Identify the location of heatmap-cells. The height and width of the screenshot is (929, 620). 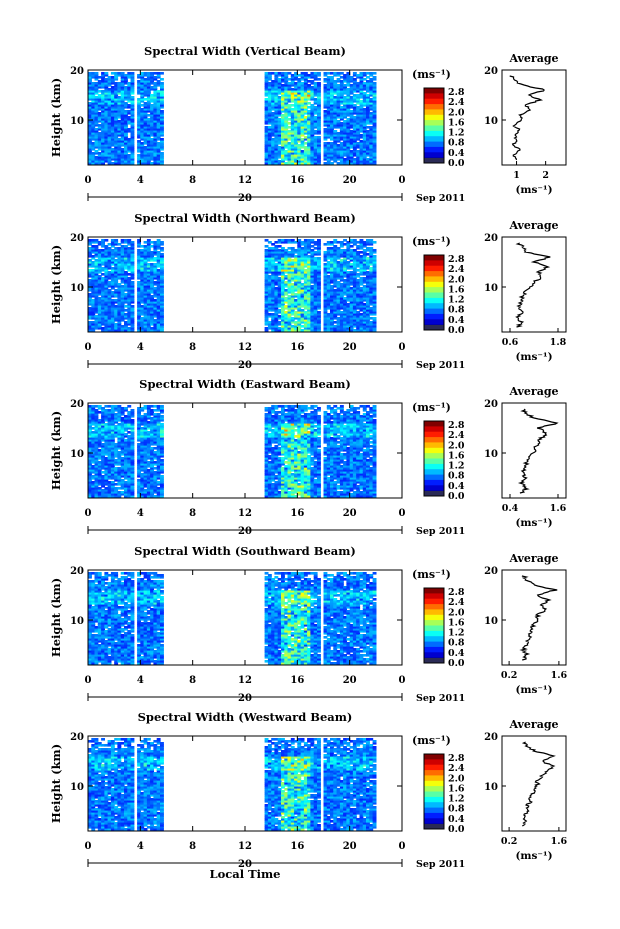
(232, 285).